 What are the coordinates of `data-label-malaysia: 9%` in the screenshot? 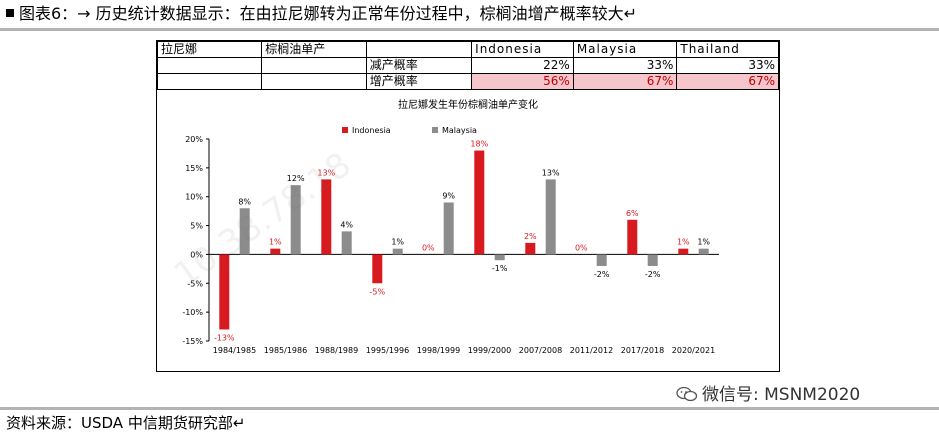 It's located at (448, 195).